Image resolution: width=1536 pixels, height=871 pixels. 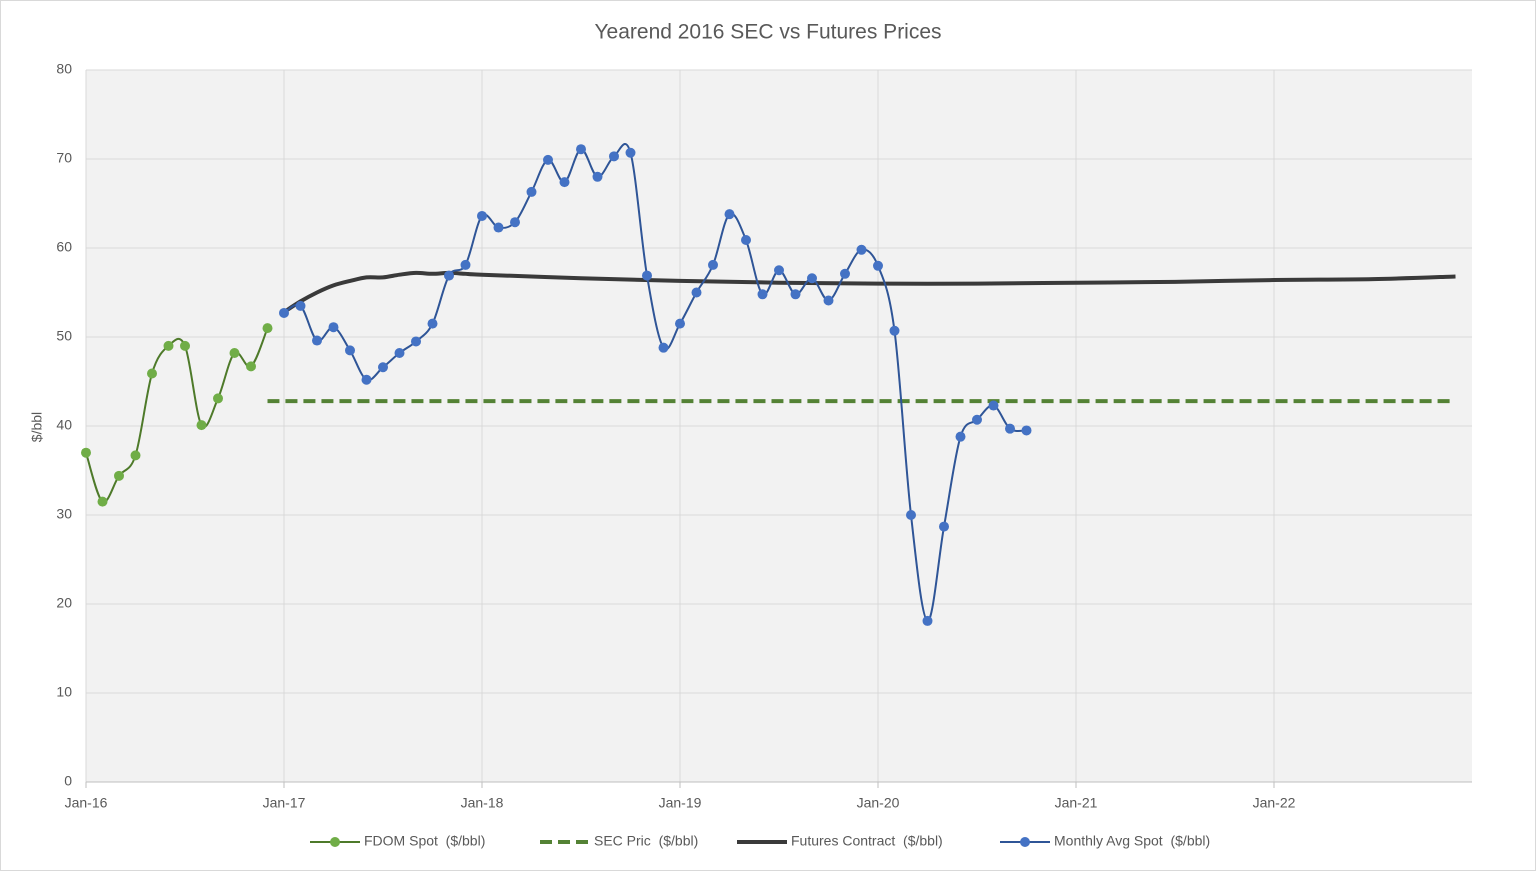 What do you see at coordinates (64, 603) in the screenshot?
I see `y-tick-label: 20` at bounding box center [64, 603].